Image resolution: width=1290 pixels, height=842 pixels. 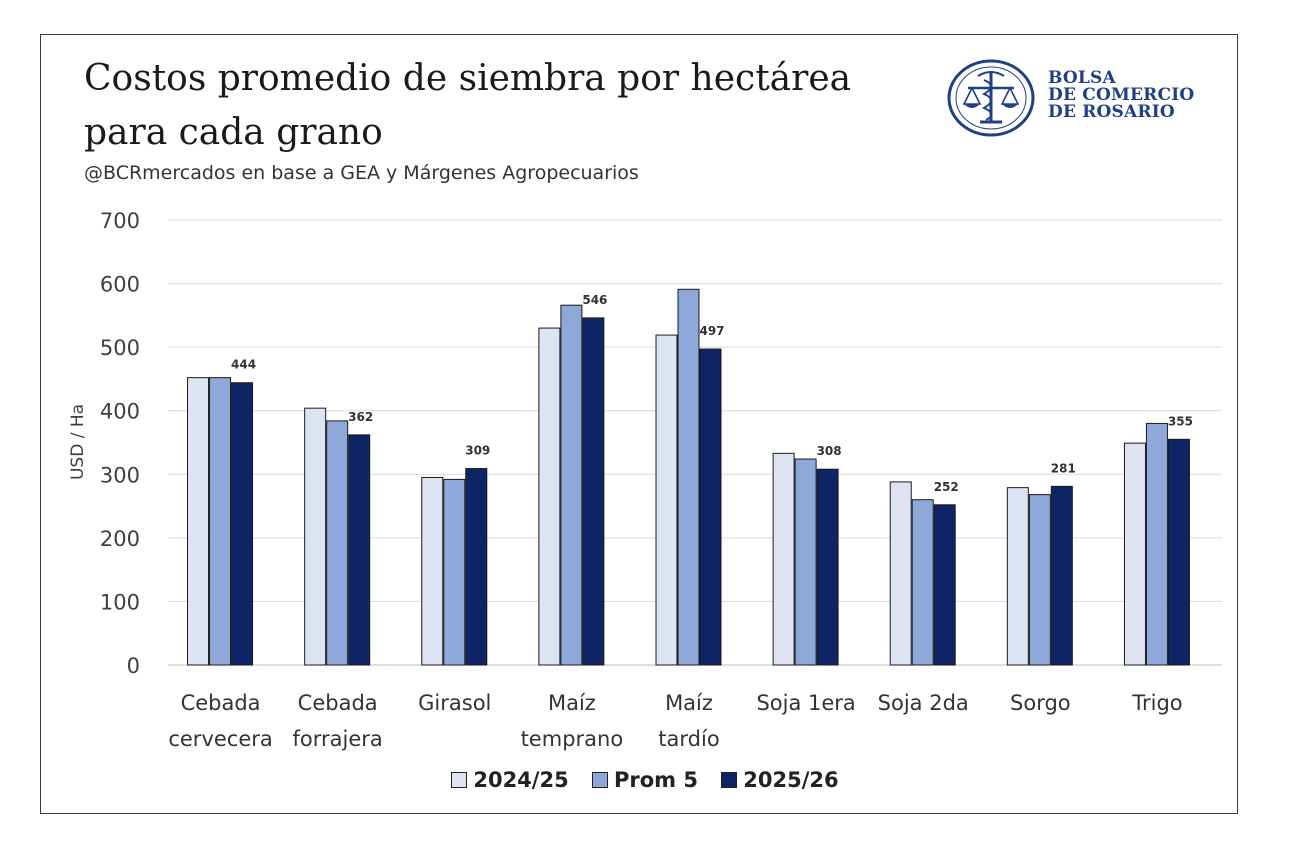 I want to click on chart-legend: 2024/25 Prom 5 2025/26, so click(x=645, y=780).